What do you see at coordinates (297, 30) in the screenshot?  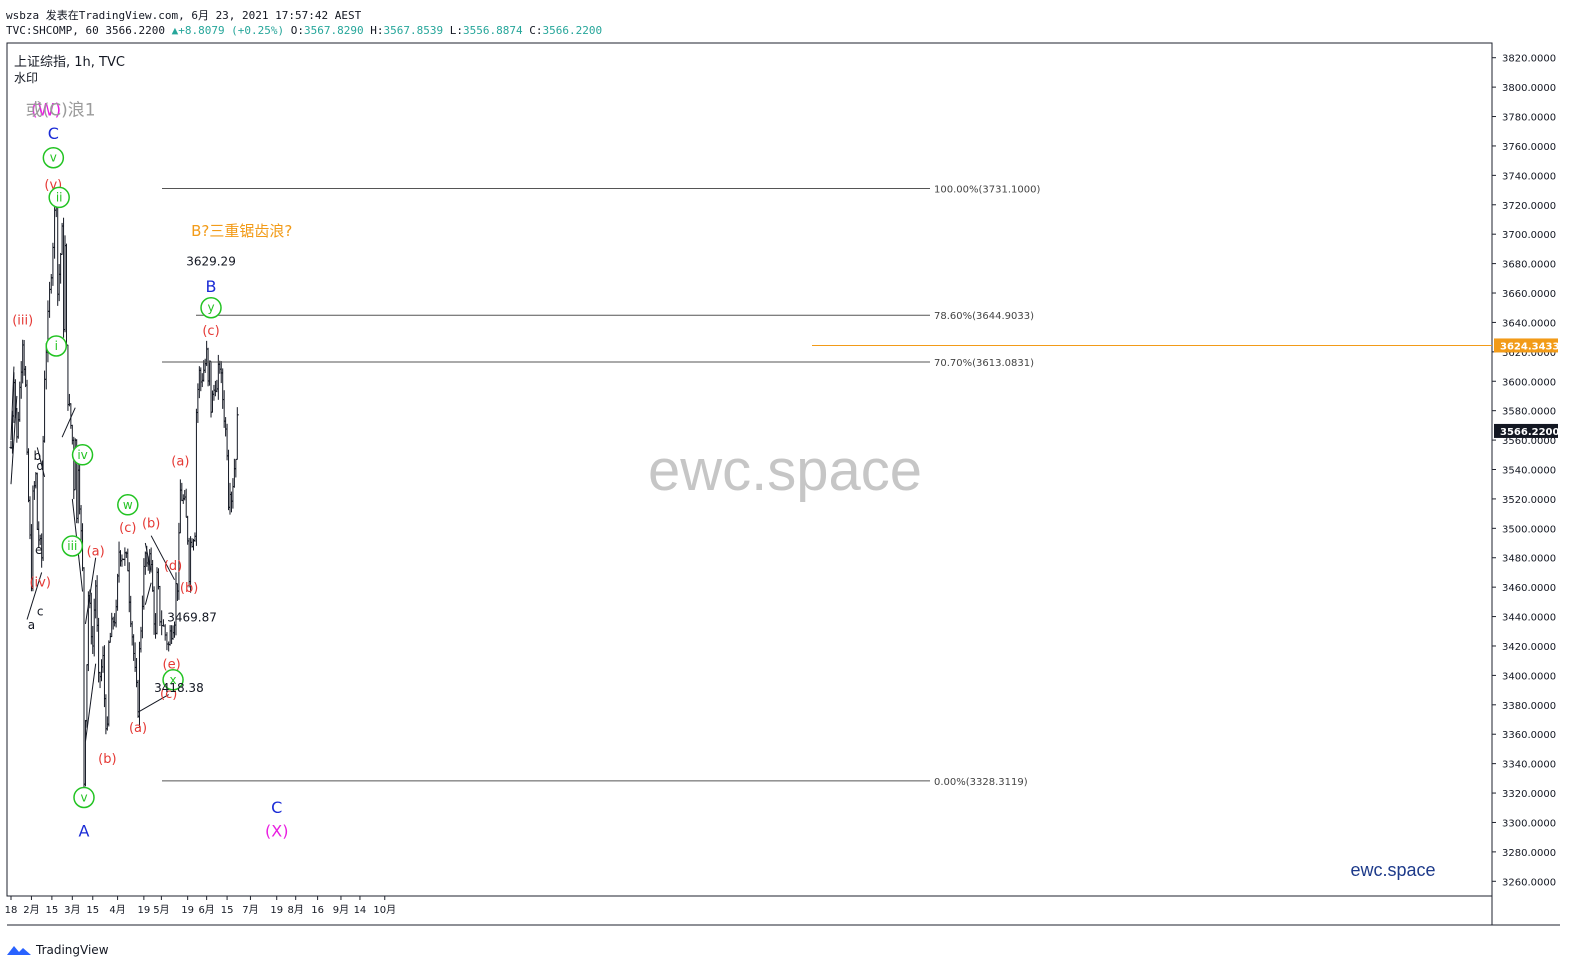 I see `open-label: O:` at bounding box center [297, 30].